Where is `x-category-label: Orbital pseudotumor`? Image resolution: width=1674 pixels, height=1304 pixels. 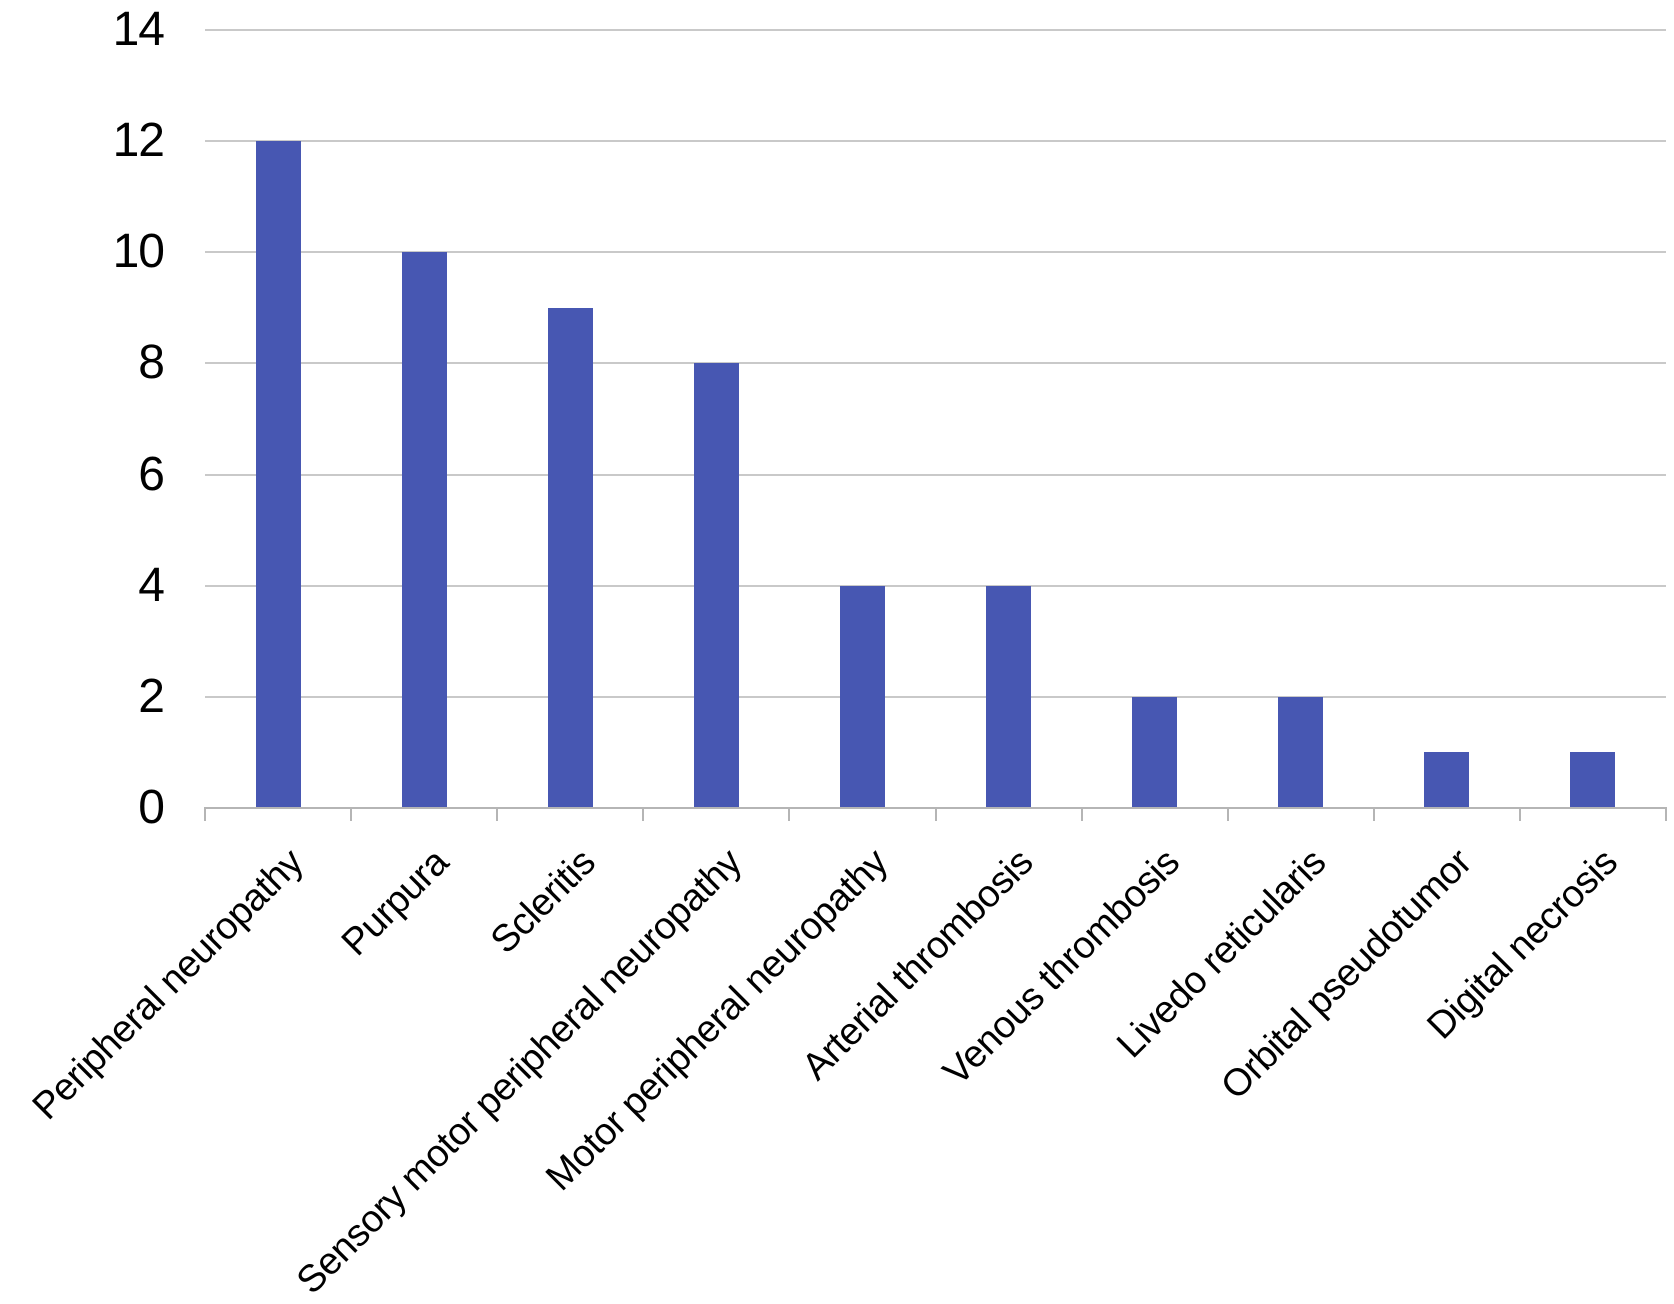 x-category-label: Orbital pseudotumor is located at coordinates (1346, 974).